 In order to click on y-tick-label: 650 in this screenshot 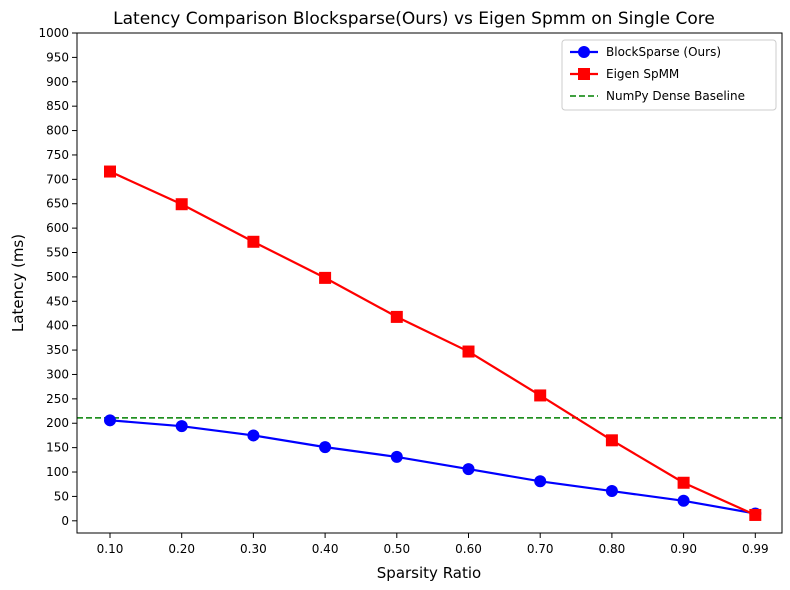, I will do `click(57, 204)`.